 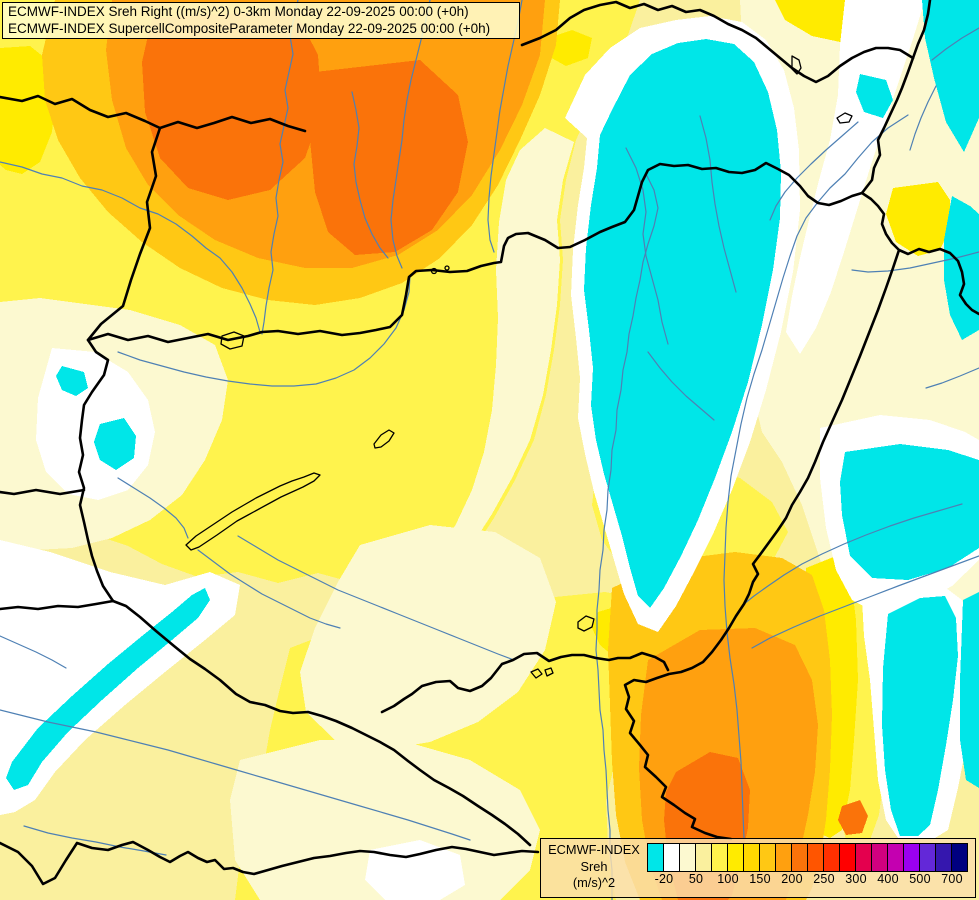 What do you see at coordinates (43, 492) in the screenshot?
I see `border-at-si` at bounding box center [43, 492].